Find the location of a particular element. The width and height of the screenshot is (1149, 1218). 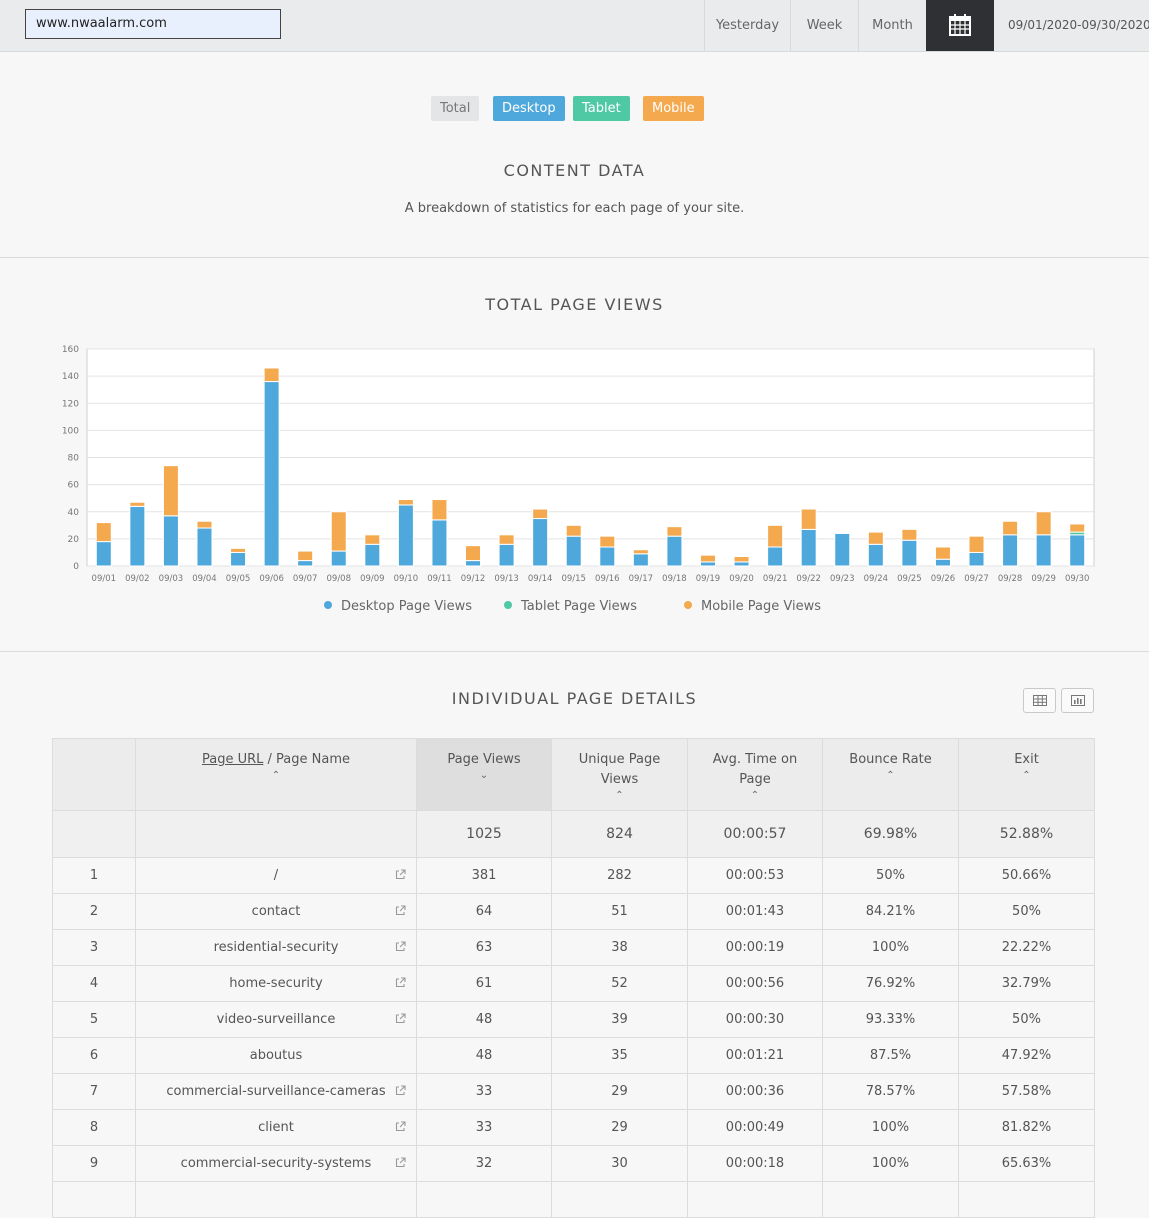

legend-desktop: Desktop Page Views is located at coordinates (398, 606).